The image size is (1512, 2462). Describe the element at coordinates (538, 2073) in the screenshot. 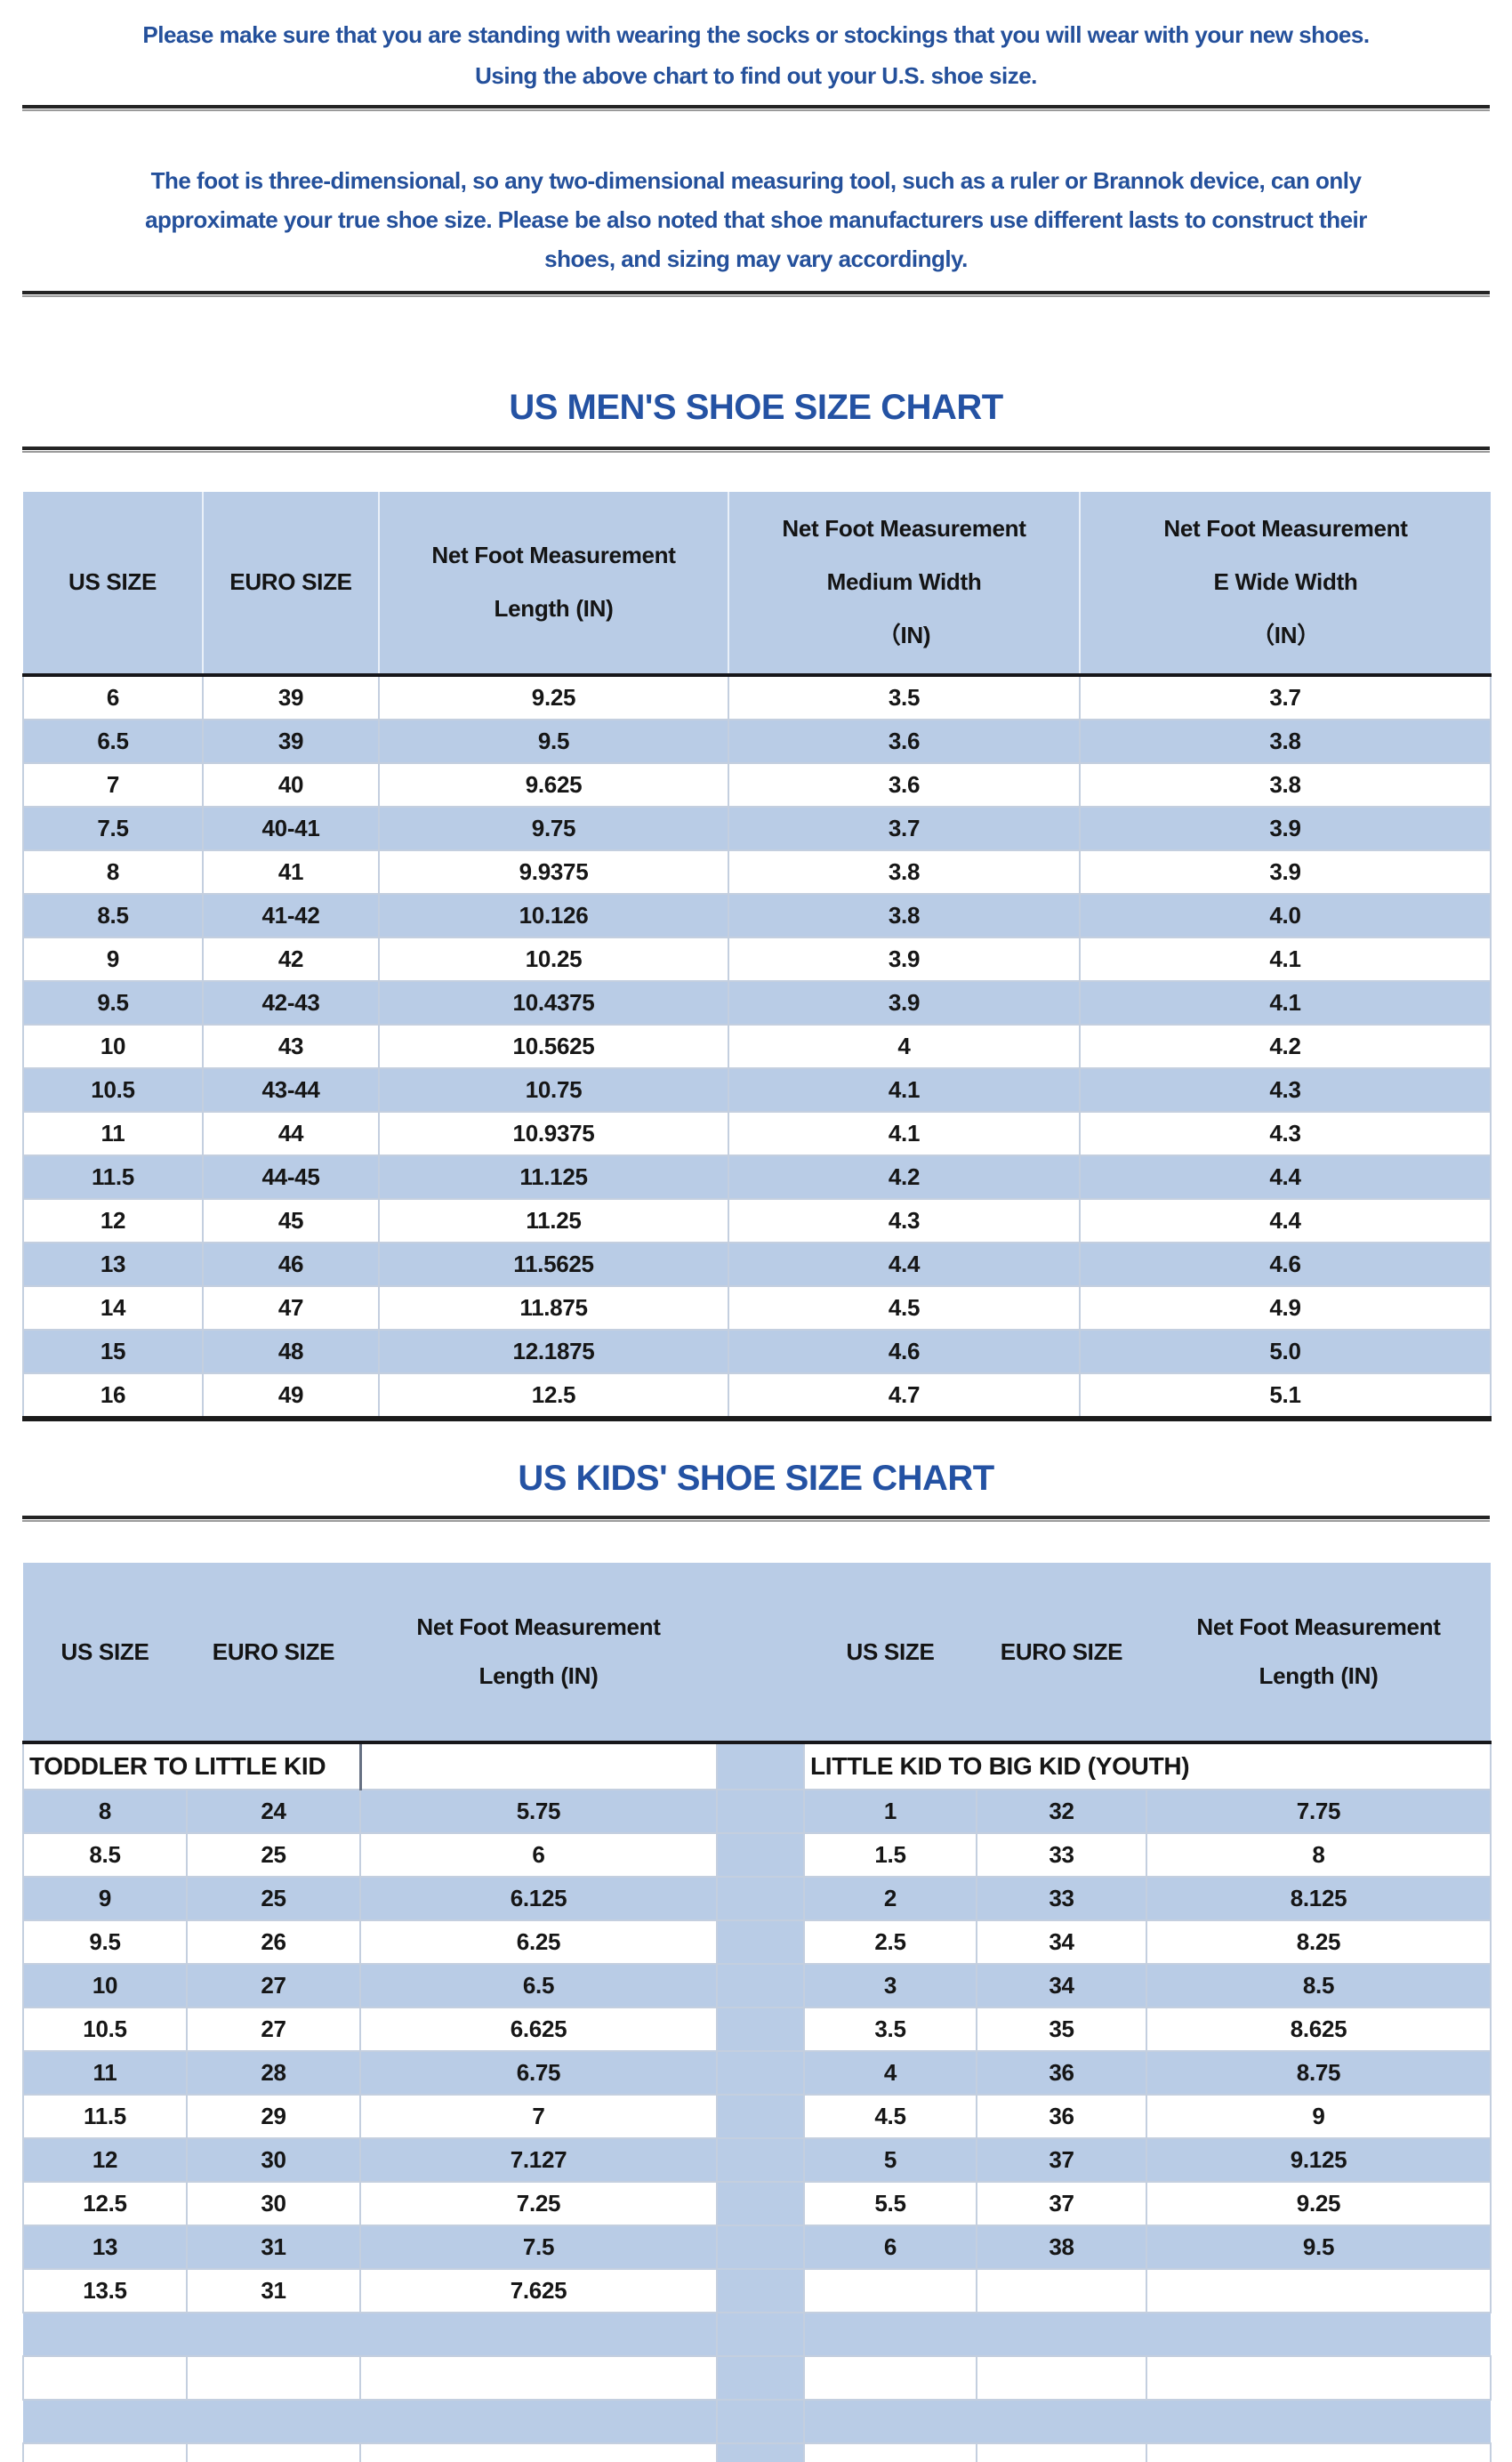

I see `cell: 6.75` at that location.